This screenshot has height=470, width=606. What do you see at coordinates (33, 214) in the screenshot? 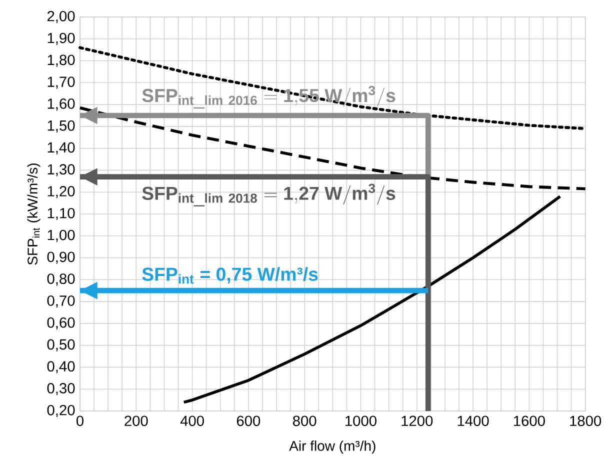
I see `y-axis-title: SFP$_{int}$ (kW/m³/s)` at bounding box center [33, 214].